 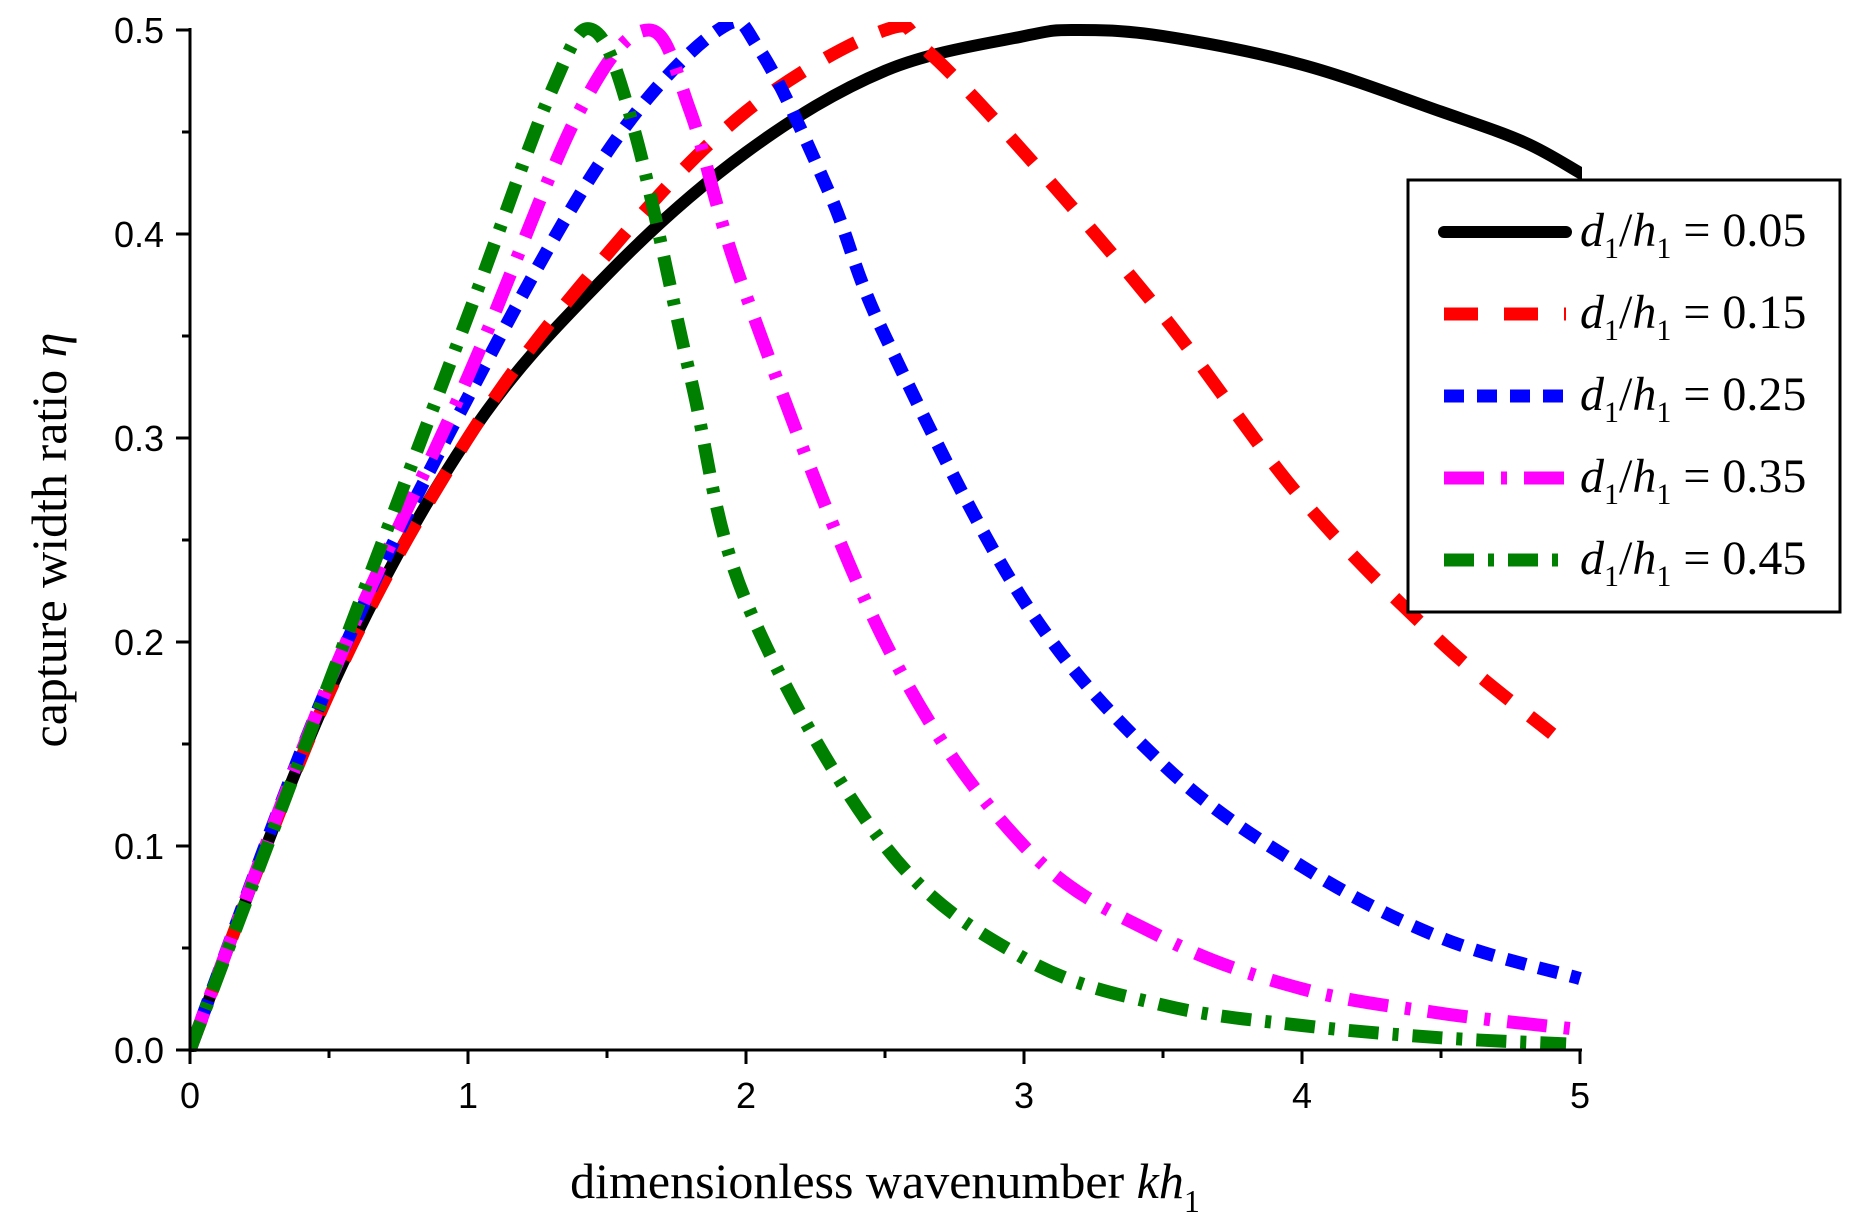 I want to click on x-tick-label: 2, so click(x=746, y=1095).